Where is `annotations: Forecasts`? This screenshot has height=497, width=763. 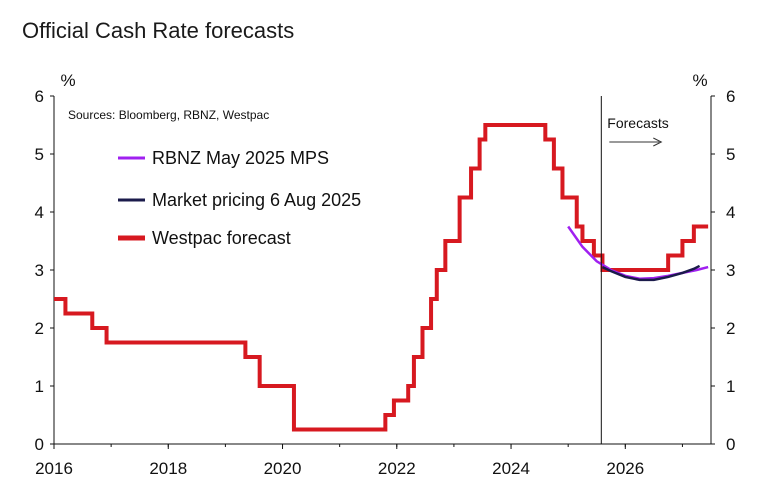 annotations: Forecasts is located at coordinates (634, 270).